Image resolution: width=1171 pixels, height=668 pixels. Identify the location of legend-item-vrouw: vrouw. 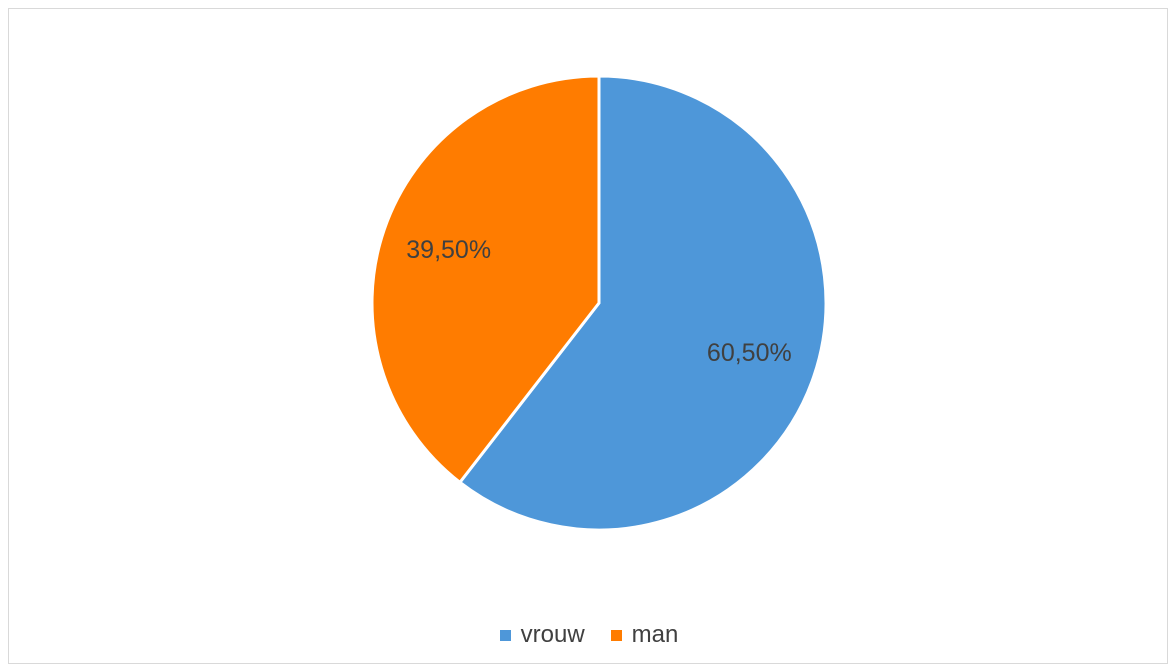
(542, 634).